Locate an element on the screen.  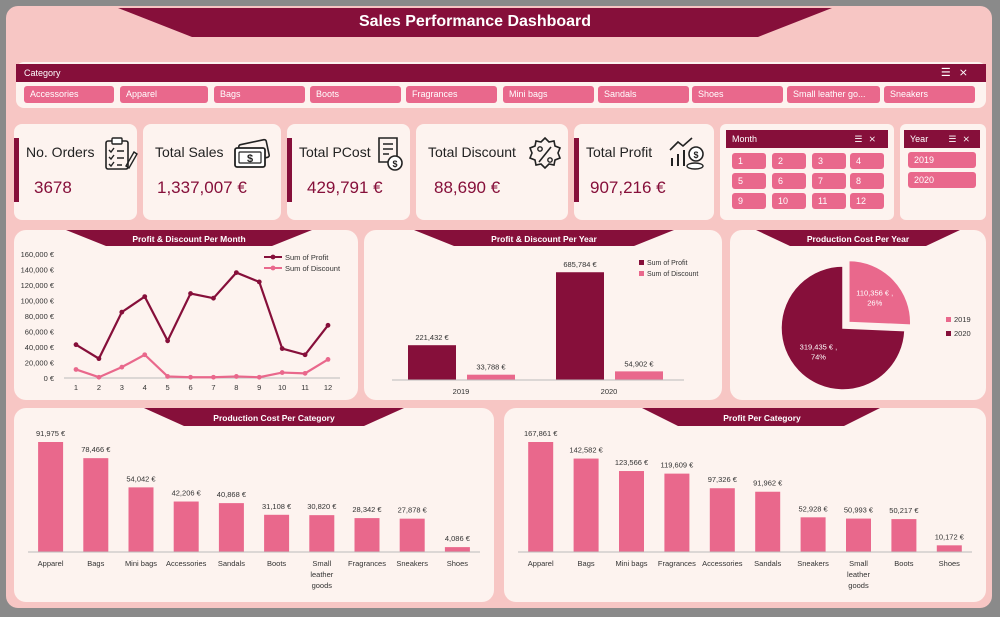
data-label: 54,902 € is located at coordinates (639, 363).